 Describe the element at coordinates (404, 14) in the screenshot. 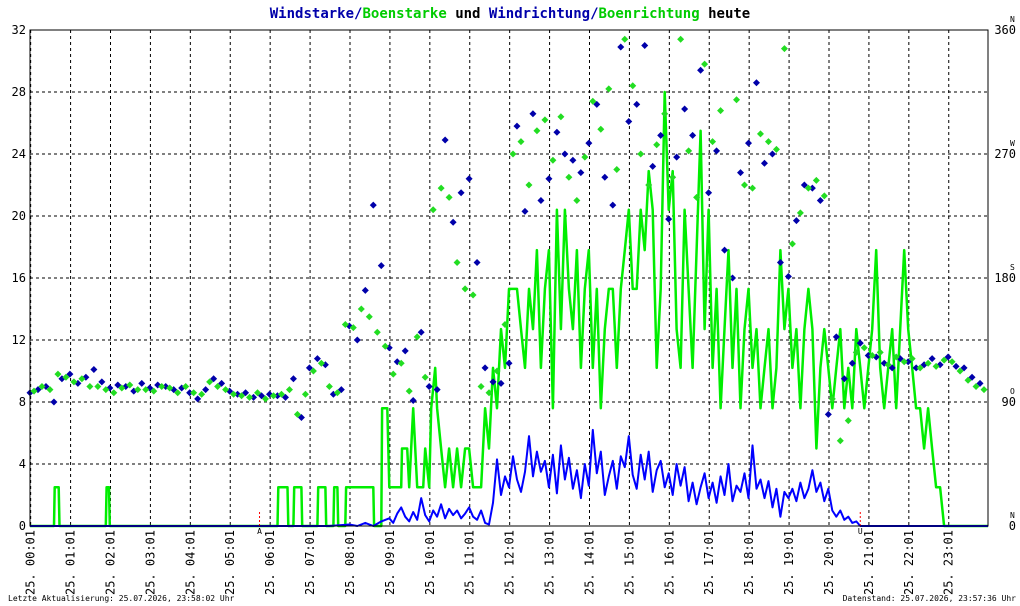

I see `title-boenstarke: Boenstarke` at that location.